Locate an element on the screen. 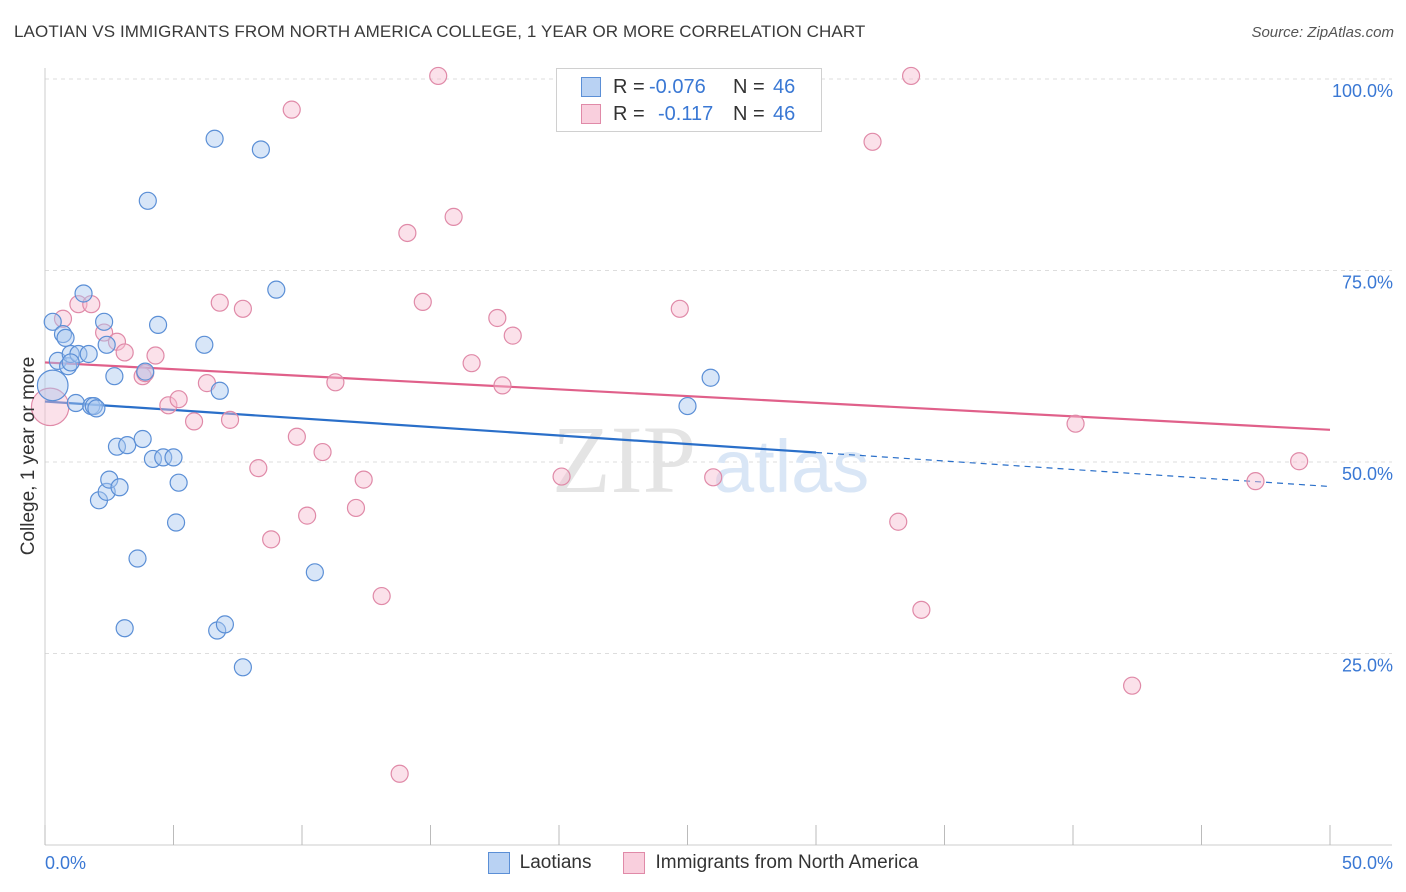  trend-line-dashed is located at coordinates (1073, 469).